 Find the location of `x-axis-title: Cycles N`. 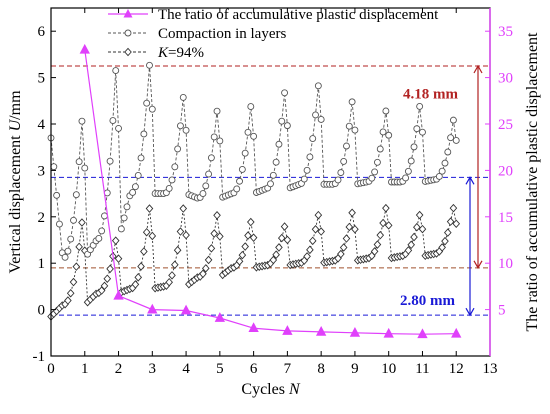

x-axis-title: Cycles N is located at coordinates (271, 389).